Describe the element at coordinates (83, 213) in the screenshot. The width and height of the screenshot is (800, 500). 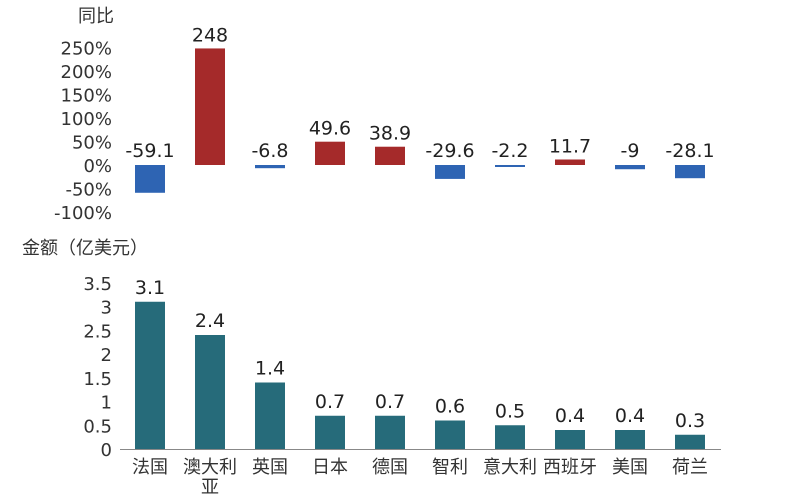
I see `top-y-tick-label: -100%` at that location.